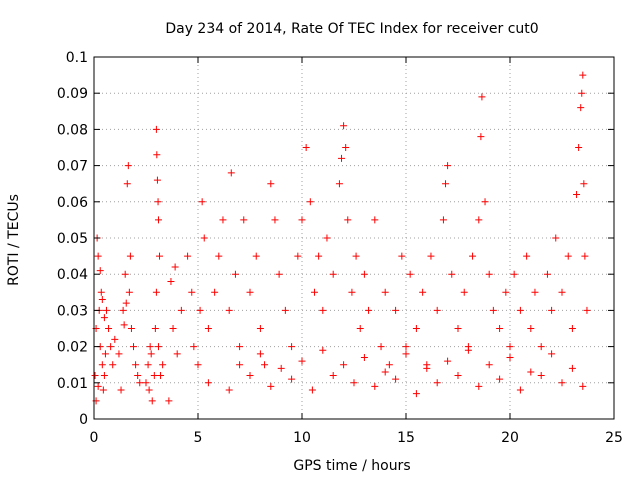  Describe the element at coordinates (72, 203) in the screenshot. I see `y-tick-label: 0.06` at that location.